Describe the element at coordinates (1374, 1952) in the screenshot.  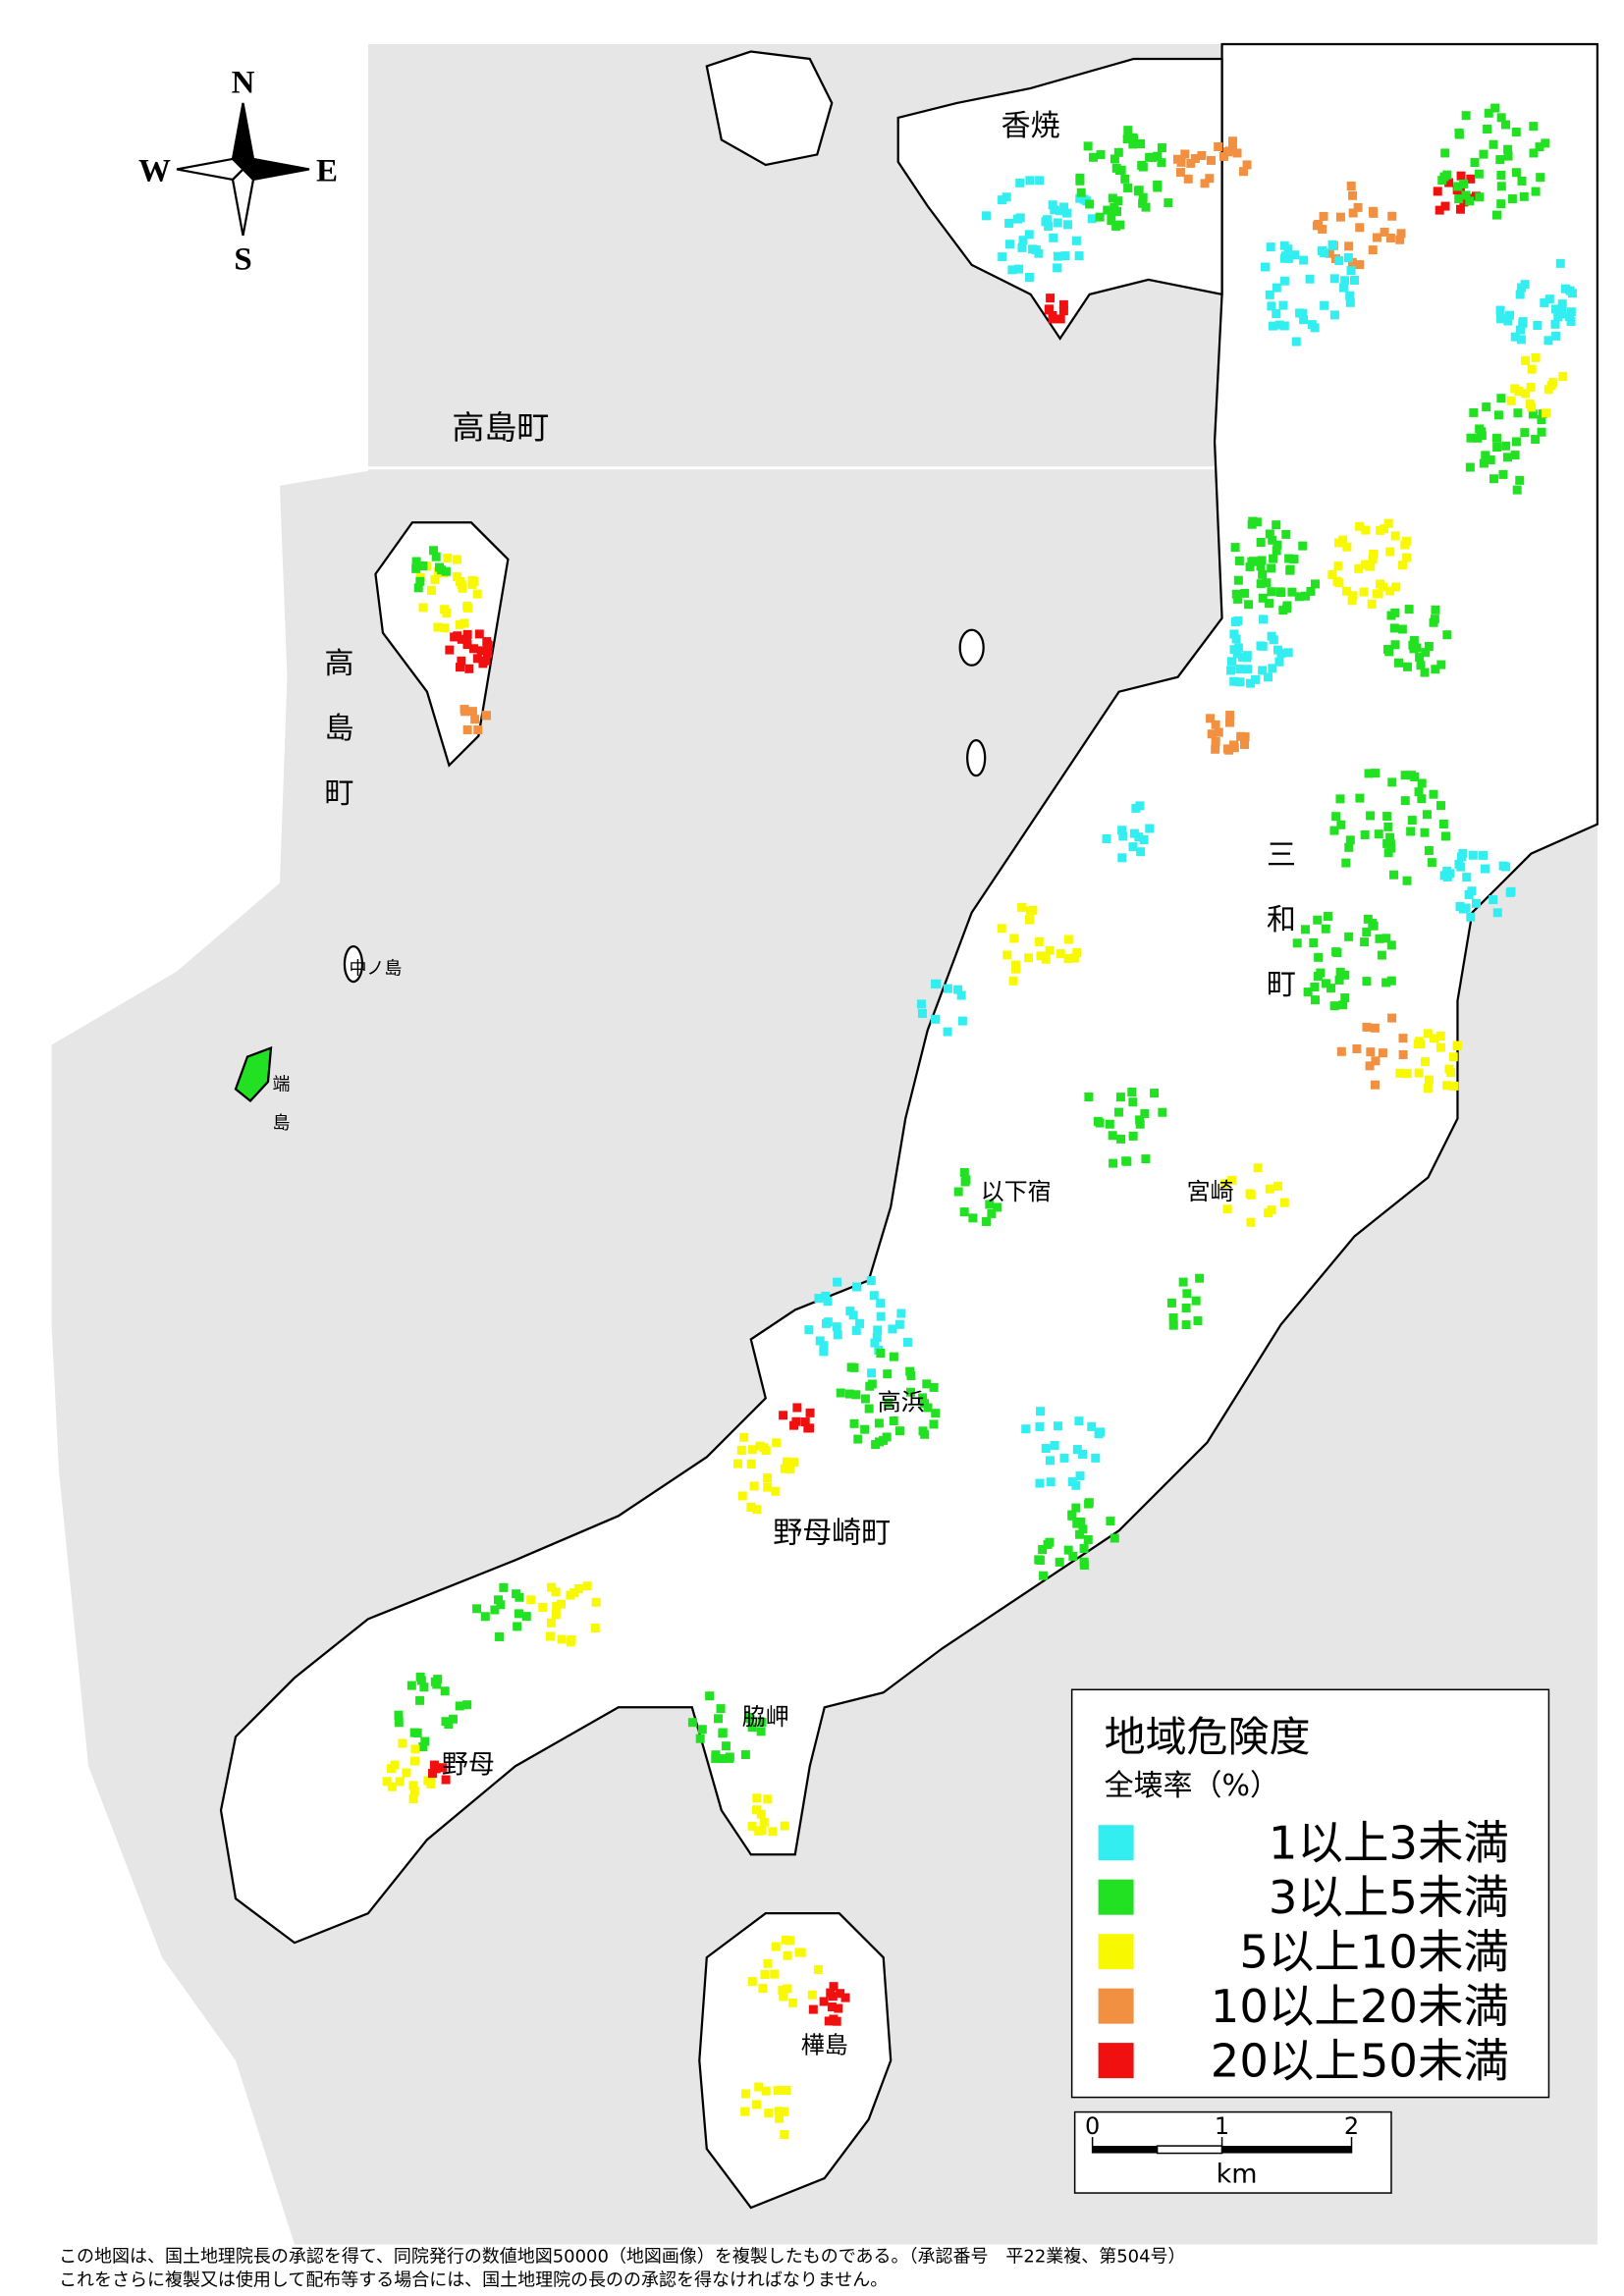
I see `legend-label: 5以上10未満` at that location.